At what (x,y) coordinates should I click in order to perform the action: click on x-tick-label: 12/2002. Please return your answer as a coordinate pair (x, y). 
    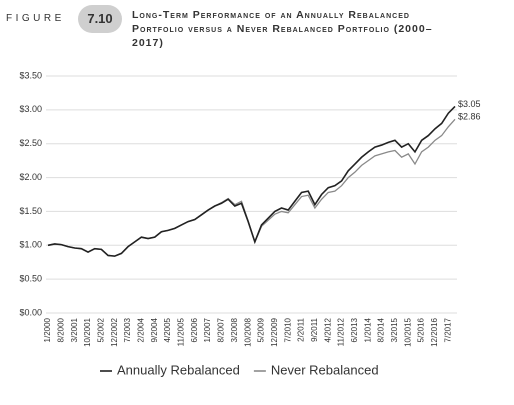
    Looking at the image, I should click on (114, 331).